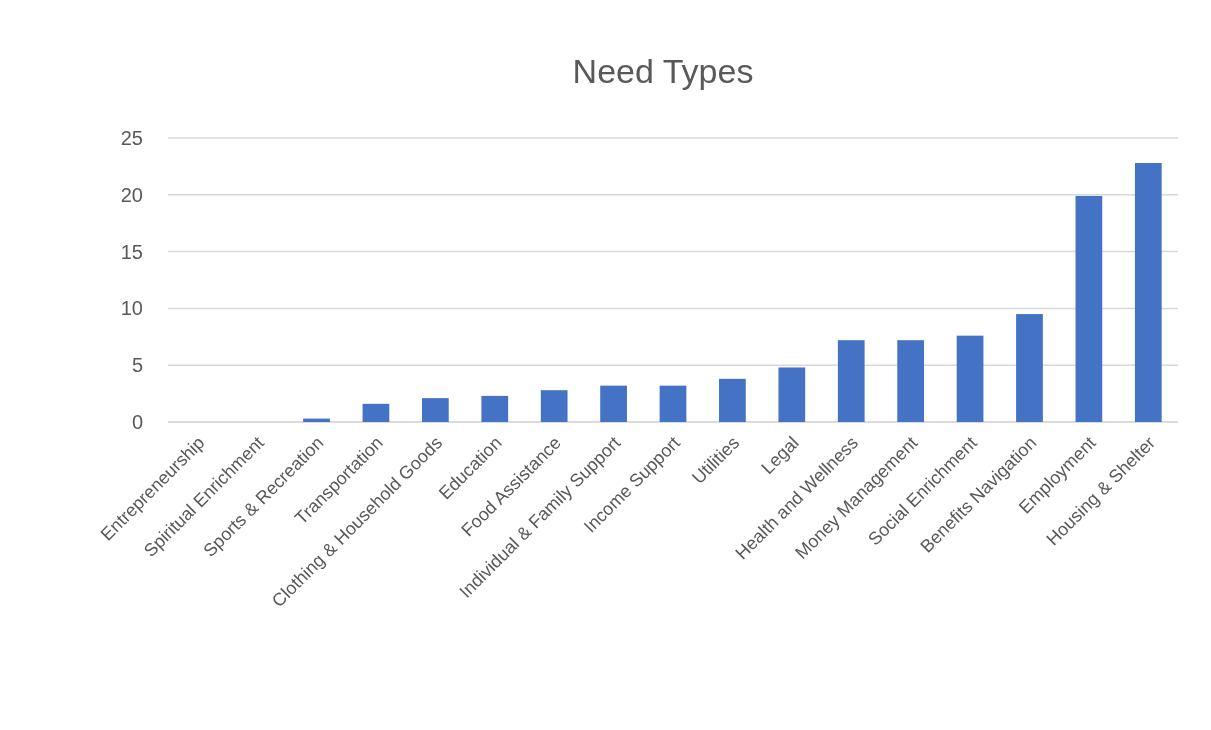 This screenshot has height=730, width=1211. What do you see at coordinates (131, 138) in the screenshot?
I see `y-tick-label: 25` at bounding box center [131, 138].